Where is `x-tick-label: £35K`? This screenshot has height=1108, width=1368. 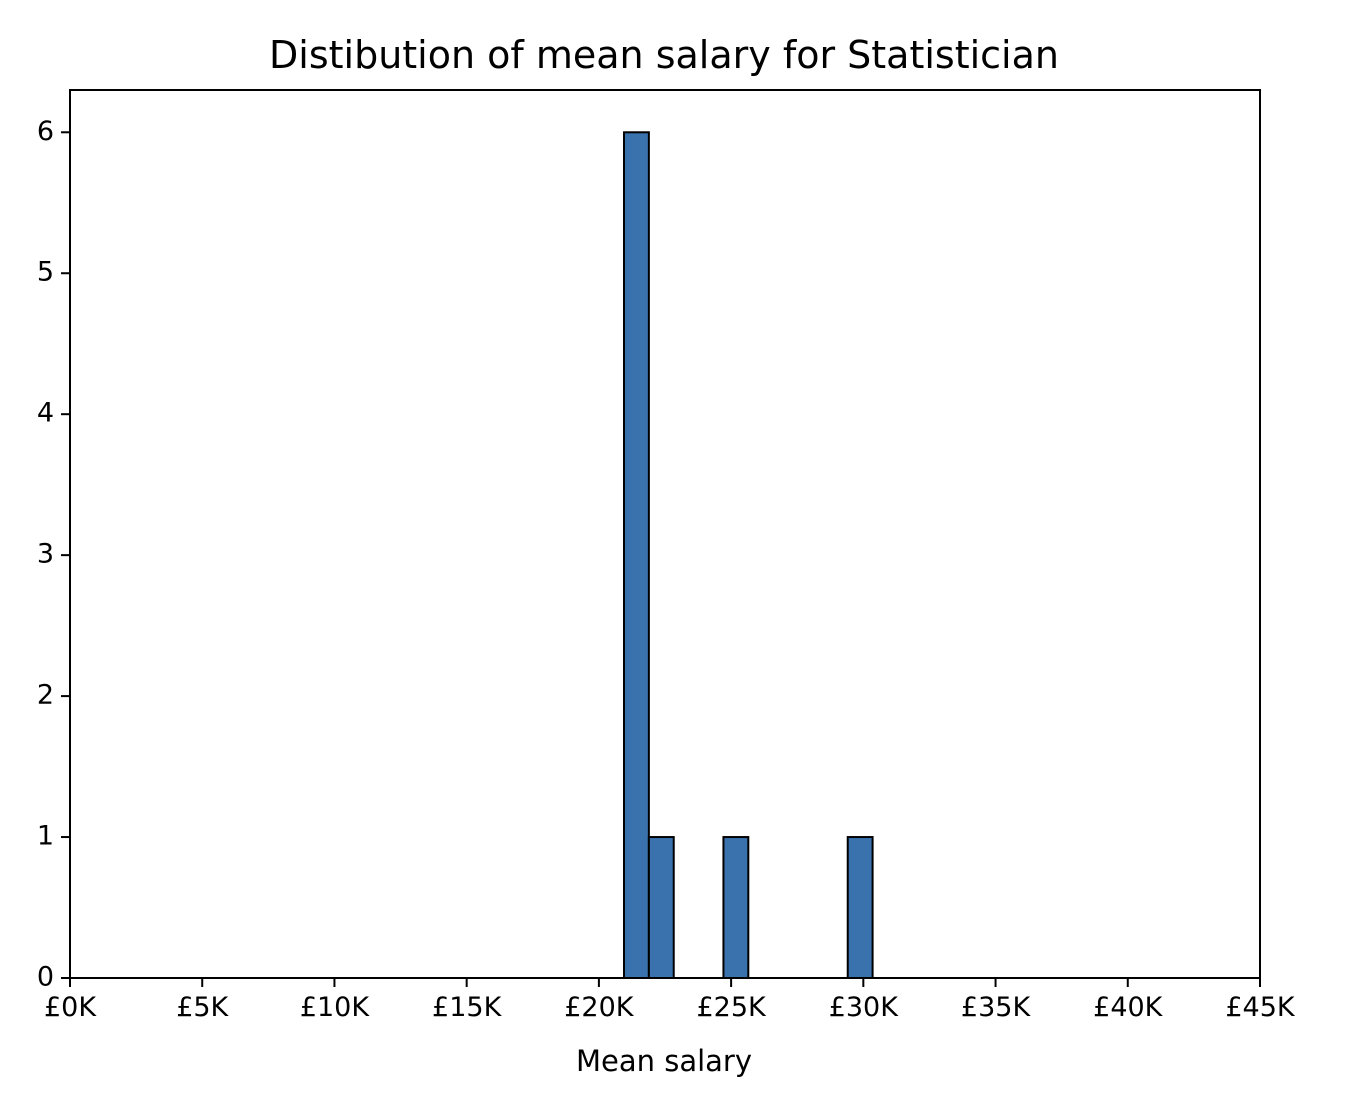
x-tick-label: £35K is located at coordinates (996, 1007).